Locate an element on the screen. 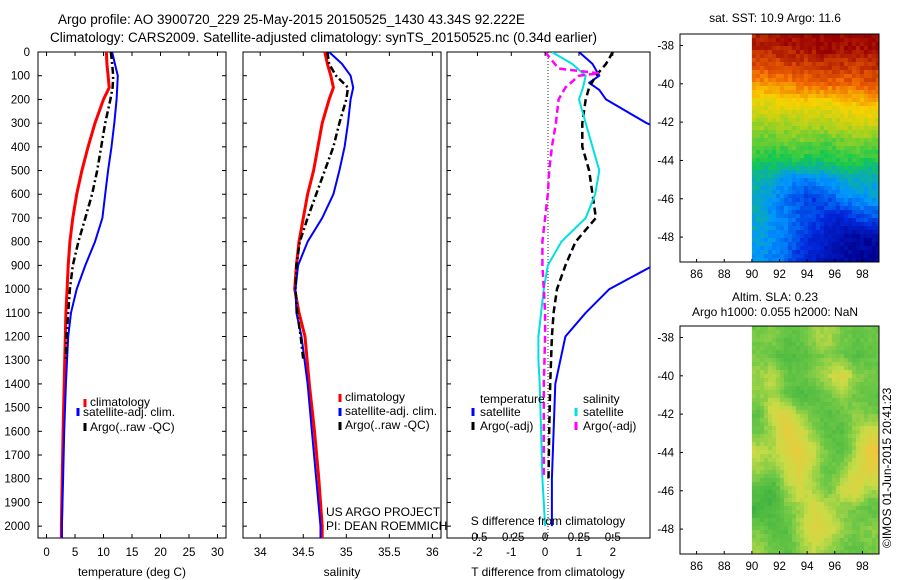  depth-tick-label: 1100 is located at coordinates (17, 314).